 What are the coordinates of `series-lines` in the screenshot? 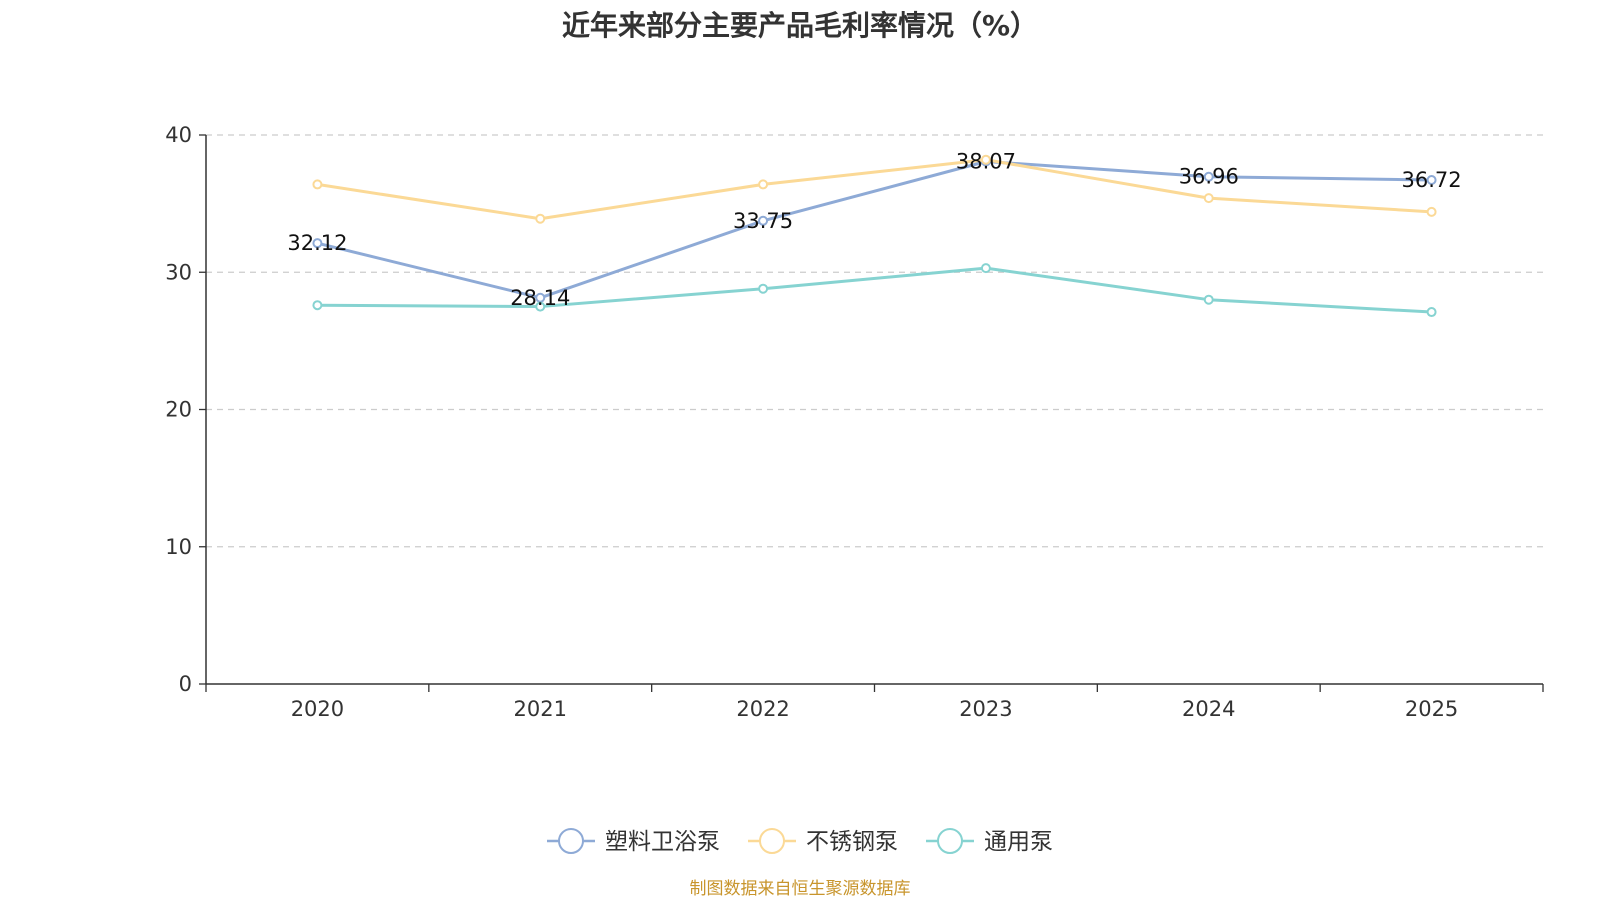 It's located at (874, 236).